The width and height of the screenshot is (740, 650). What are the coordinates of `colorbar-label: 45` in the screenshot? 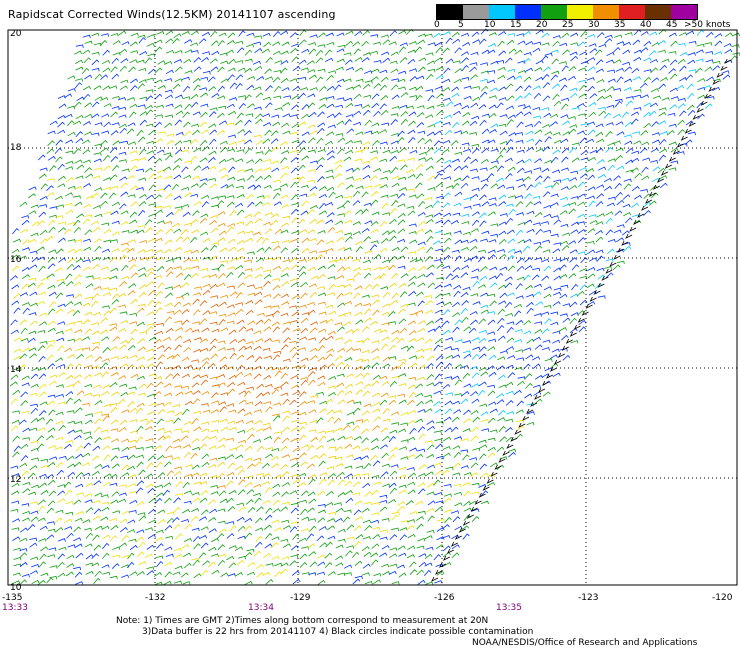 It's located at (672, 25).